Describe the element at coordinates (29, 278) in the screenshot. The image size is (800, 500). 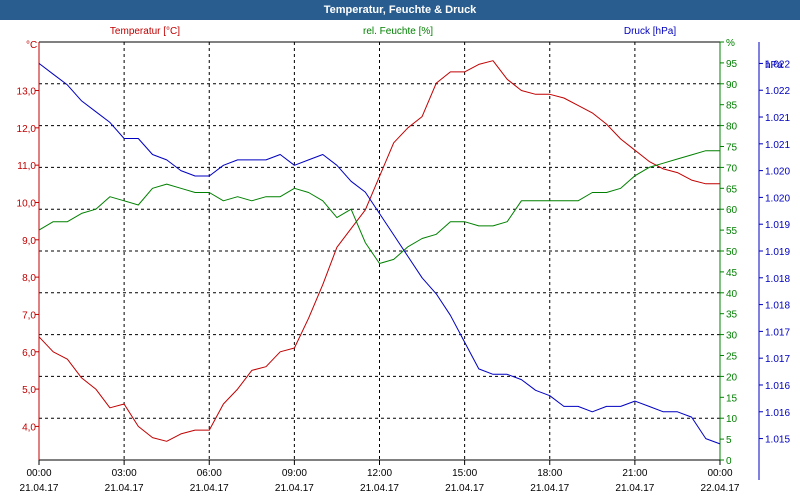
I see `temperature-tick-label: 8,0` at that location.